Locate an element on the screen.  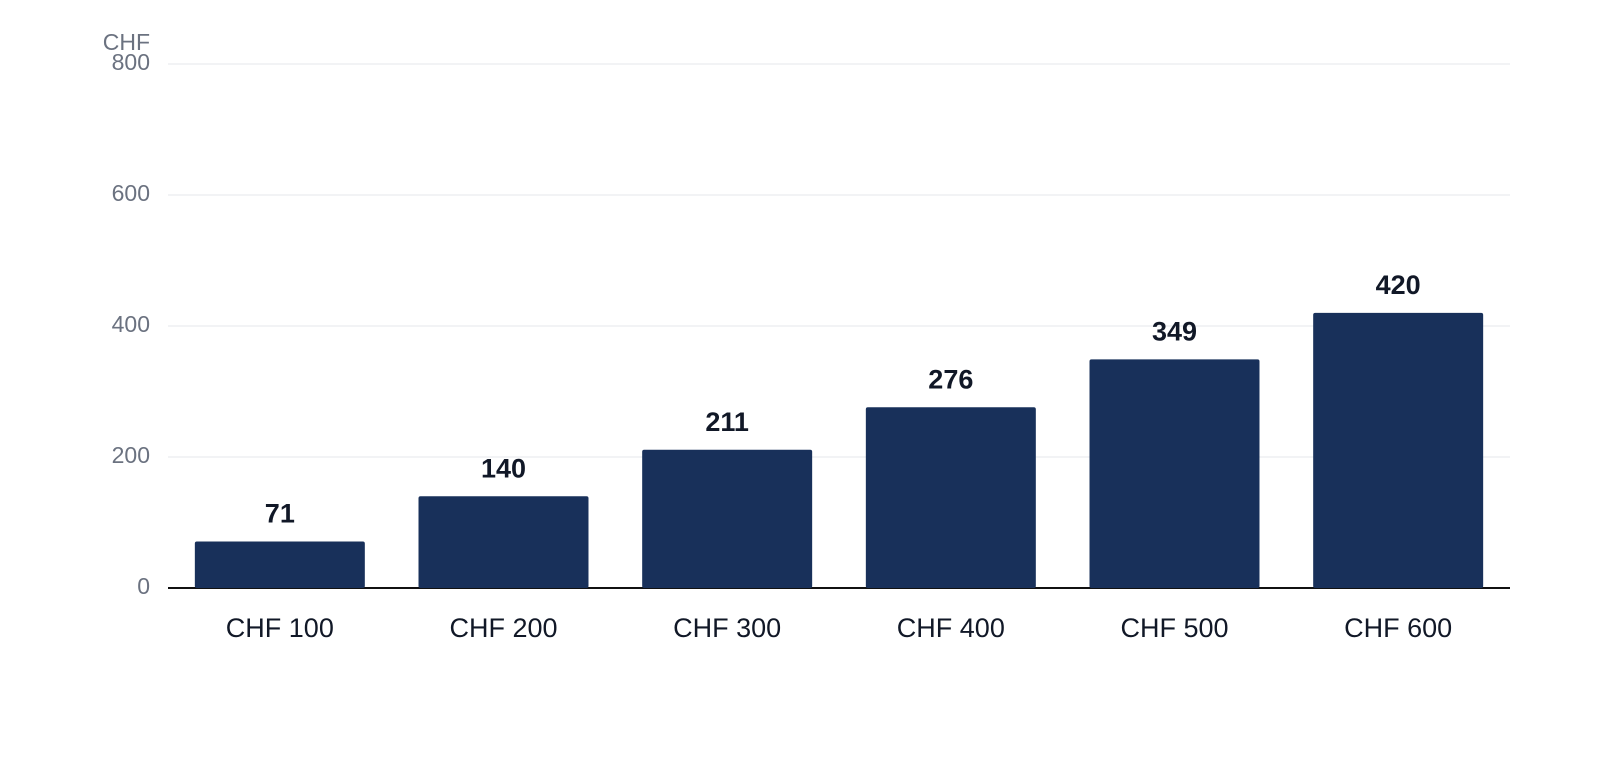
x-tick-label: CHF 100 is located at coordinates (280, 628).